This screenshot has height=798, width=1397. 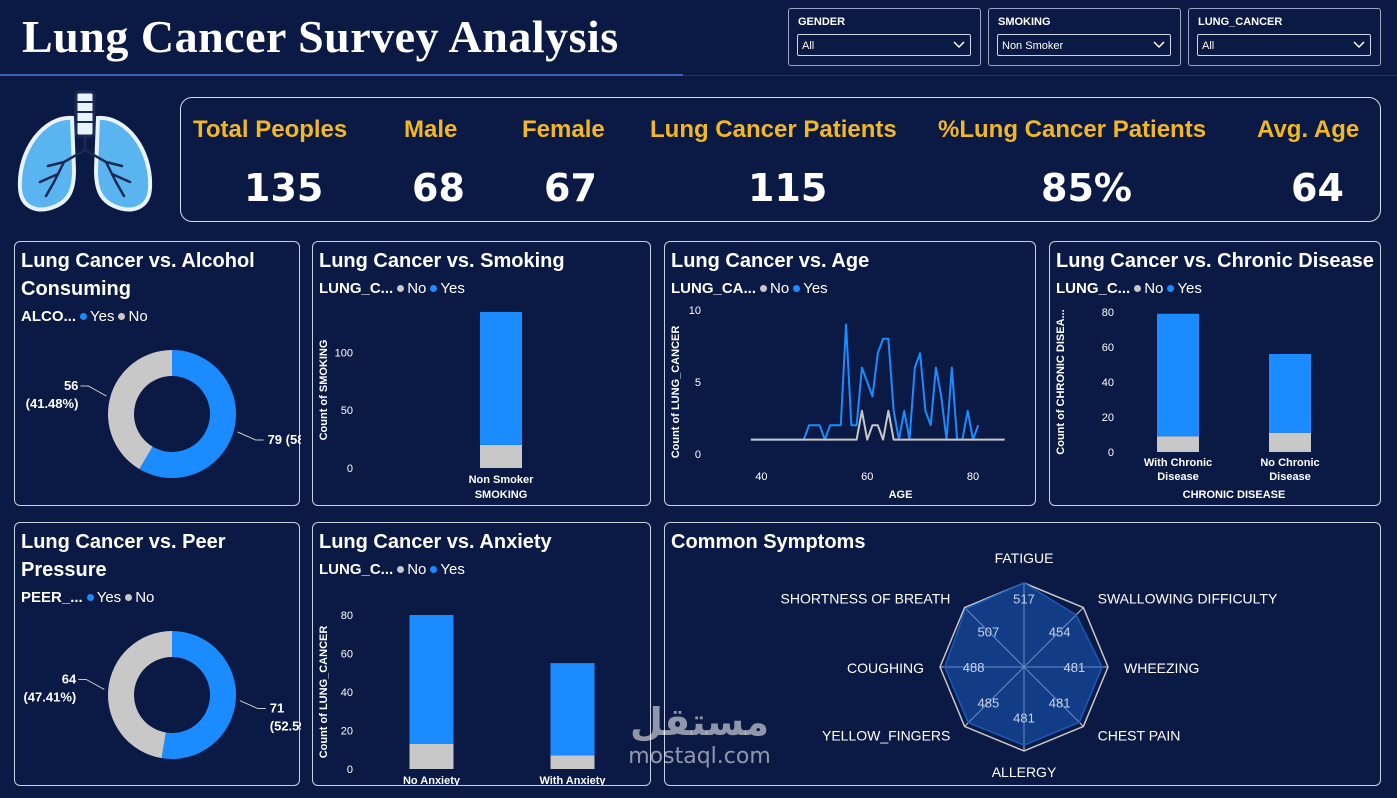 I want to click on chart-title: Lung Cancer vs. Alcohol Consuming, so click(x=138, y=275).